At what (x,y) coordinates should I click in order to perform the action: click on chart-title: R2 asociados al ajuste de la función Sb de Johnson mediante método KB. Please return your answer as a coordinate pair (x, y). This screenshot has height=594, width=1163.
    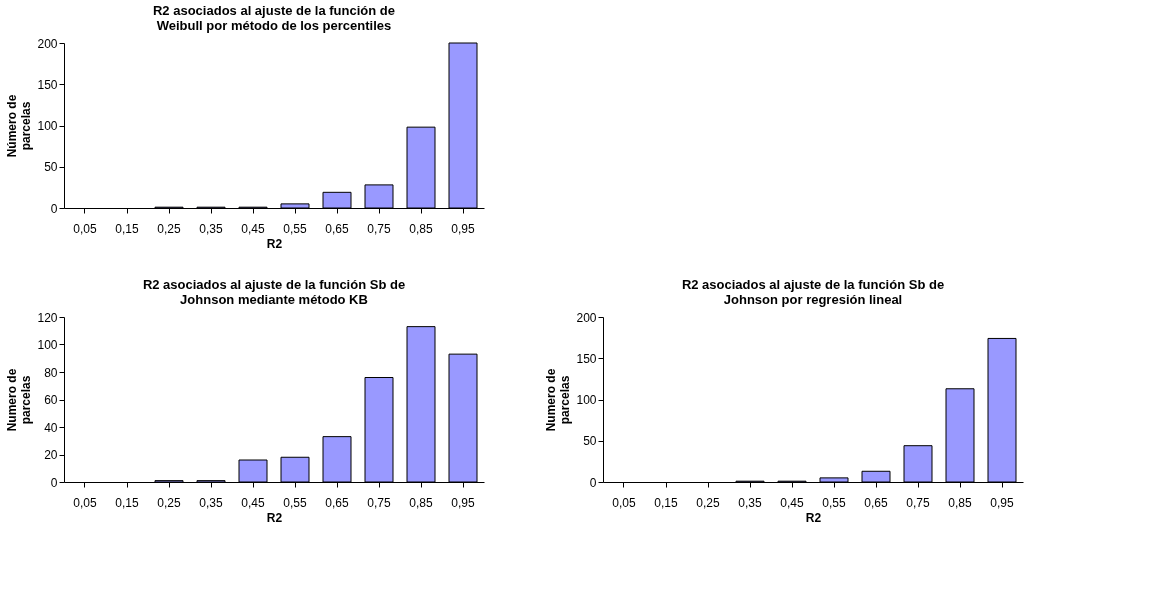
    Looking at the image, I should click on (274, 292).